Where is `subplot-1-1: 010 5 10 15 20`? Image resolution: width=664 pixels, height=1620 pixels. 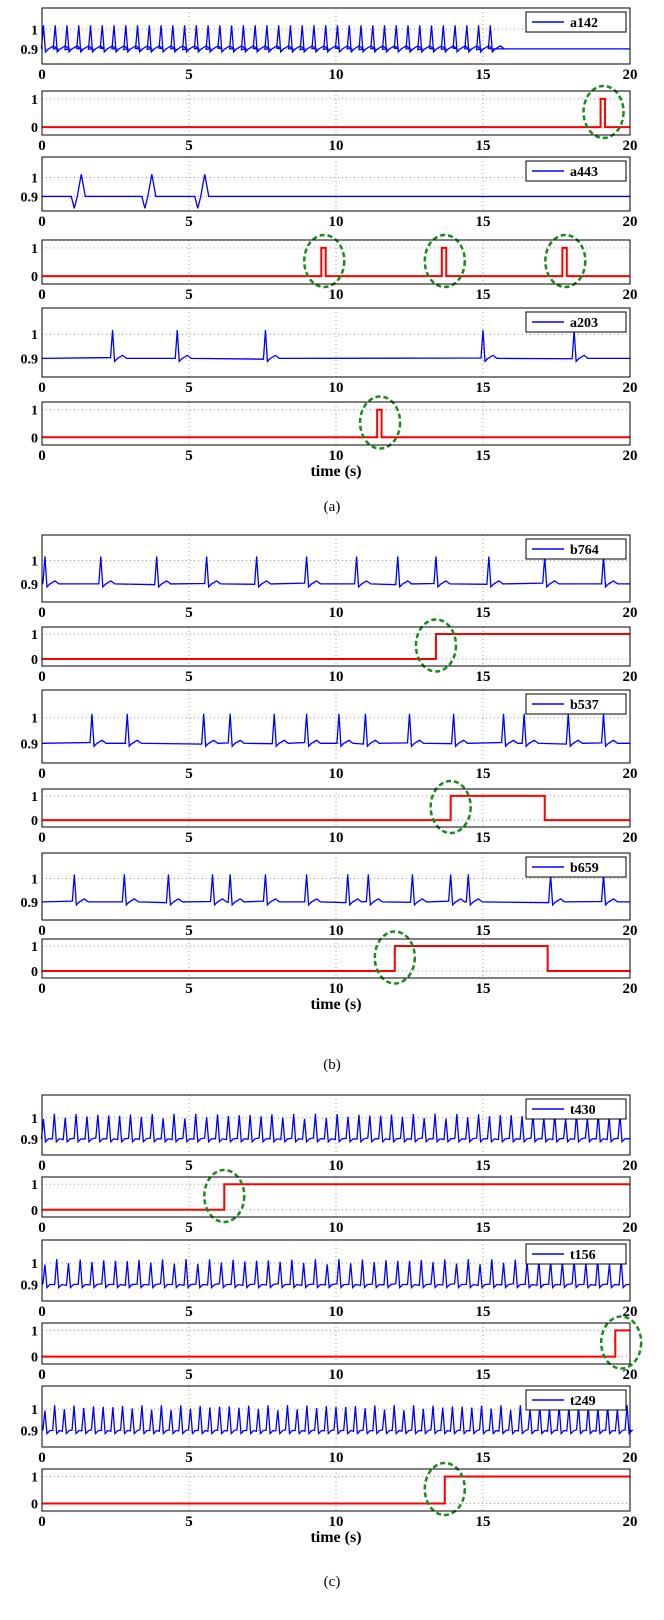 subplot-1-1: 010 5 10 15 20 is located at coordinates (334, 651).